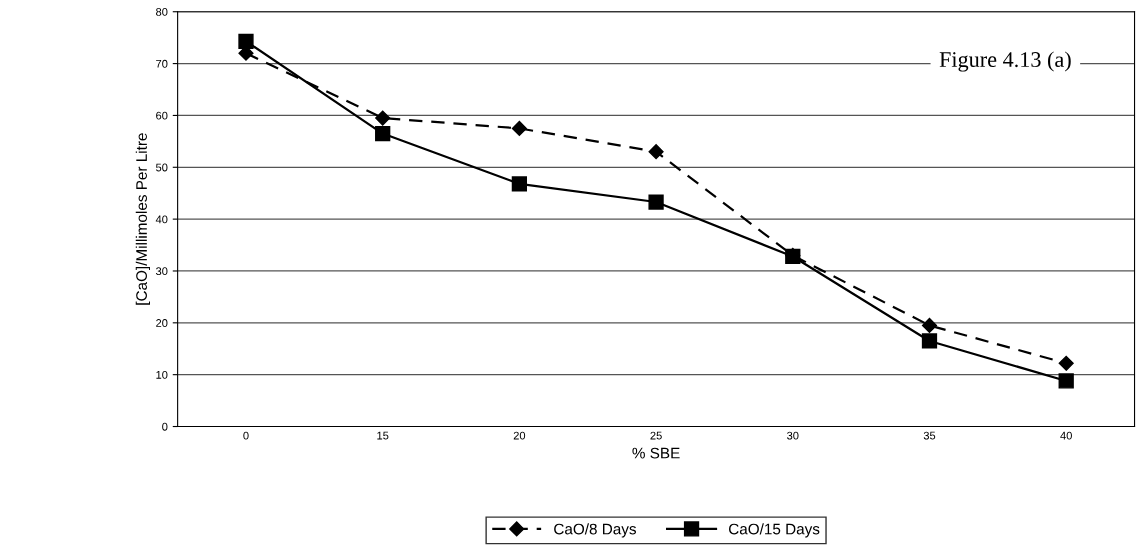 The height and width of the screenshot is (559, 1146). I want to click on x-tick-label: 25, so click(656, 435).